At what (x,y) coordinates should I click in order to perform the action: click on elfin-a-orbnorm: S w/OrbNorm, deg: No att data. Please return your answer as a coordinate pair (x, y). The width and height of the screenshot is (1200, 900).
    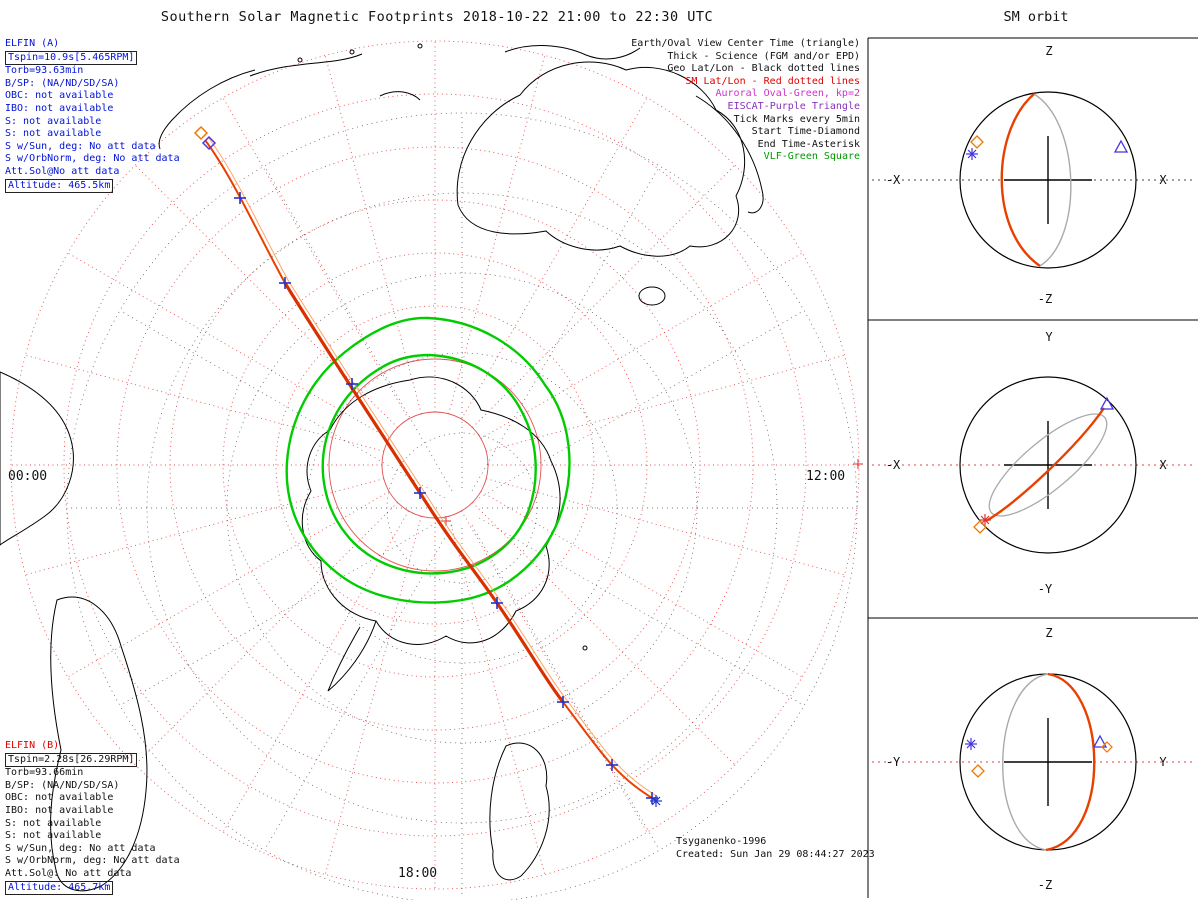
    Looking at the image, I should click on (92, 159).